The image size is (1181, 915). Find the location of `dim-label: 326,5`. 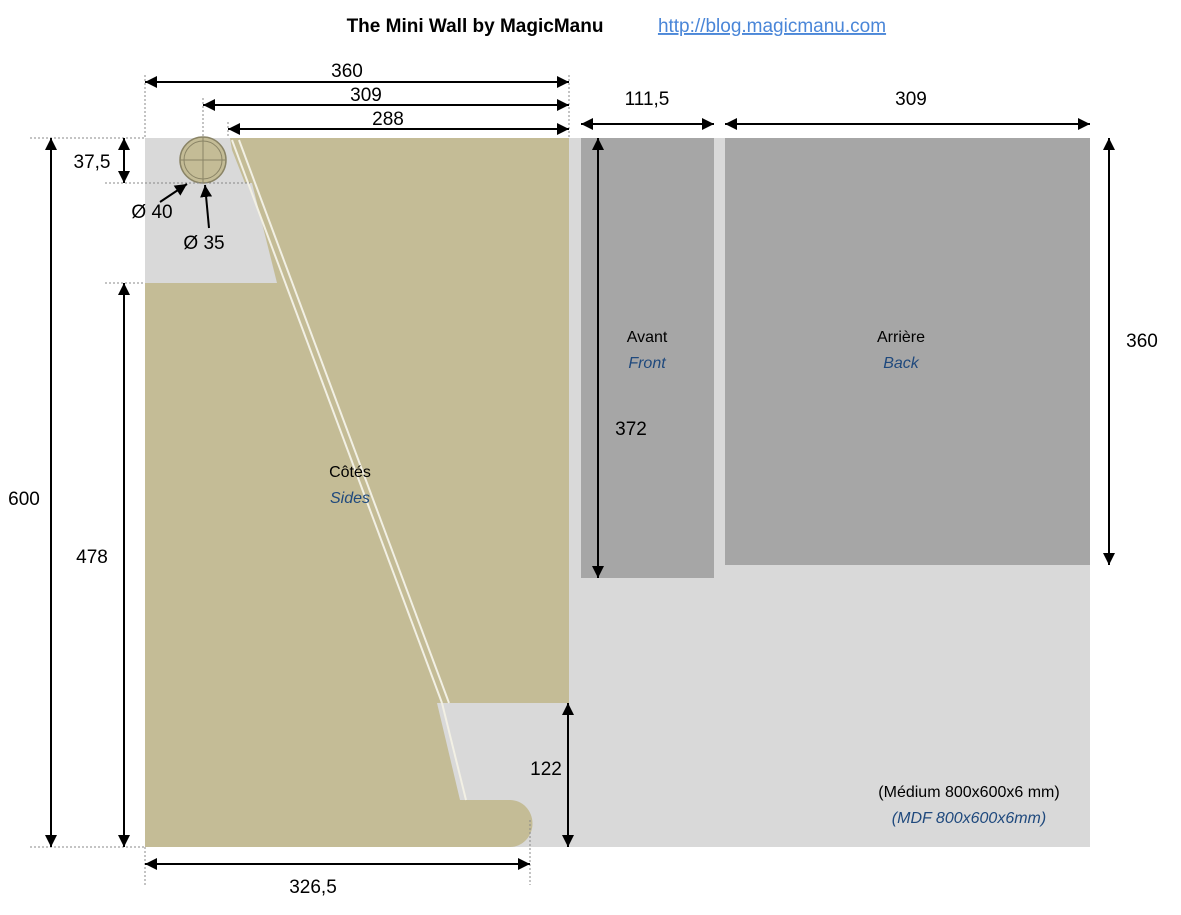

dim-label: 326,5 is located at coordinates (313, 887).